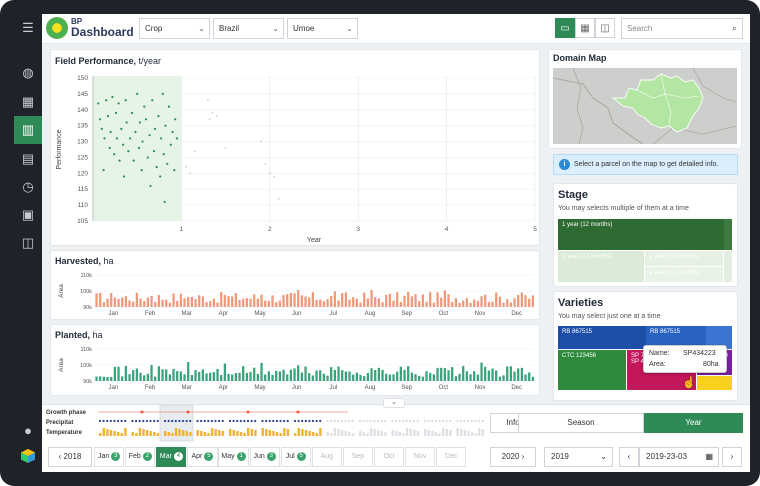 The height and width of the screenshot is (486, 760). What do you see at coordinates (592, 370) in the screenshot?
I see `variety-tile-4: CTC 123456` at bounding box center [592, 370].